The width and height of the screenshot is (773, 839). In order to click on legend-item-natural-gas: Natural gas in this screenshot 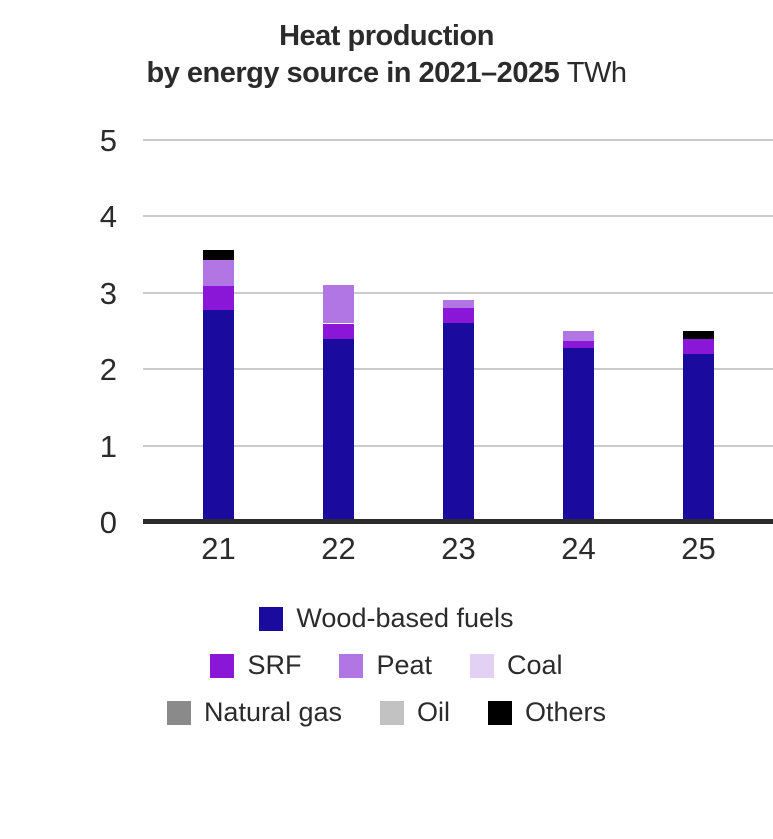, I will do `click(254, 712)`.